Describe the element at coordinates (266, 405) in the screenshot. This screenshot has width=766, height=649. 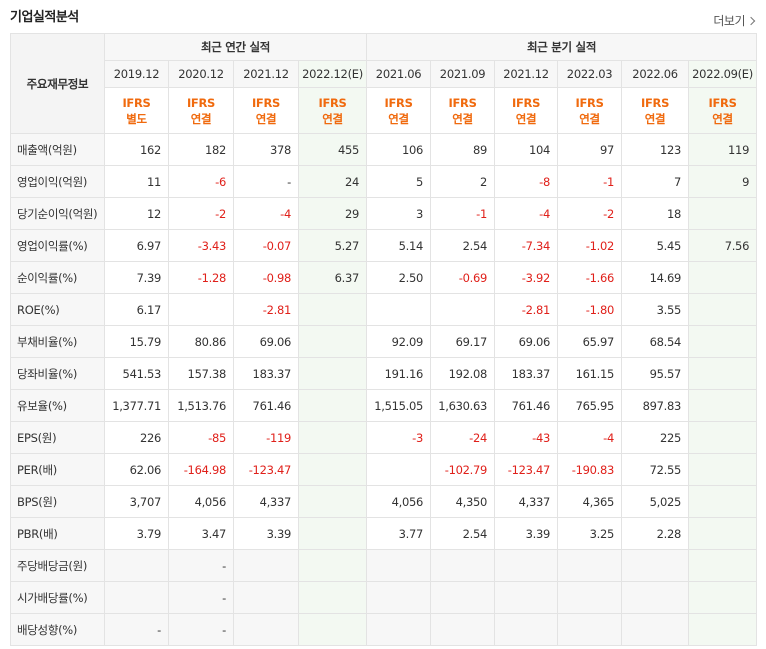
I see `value-cell: 761.46` at that location.